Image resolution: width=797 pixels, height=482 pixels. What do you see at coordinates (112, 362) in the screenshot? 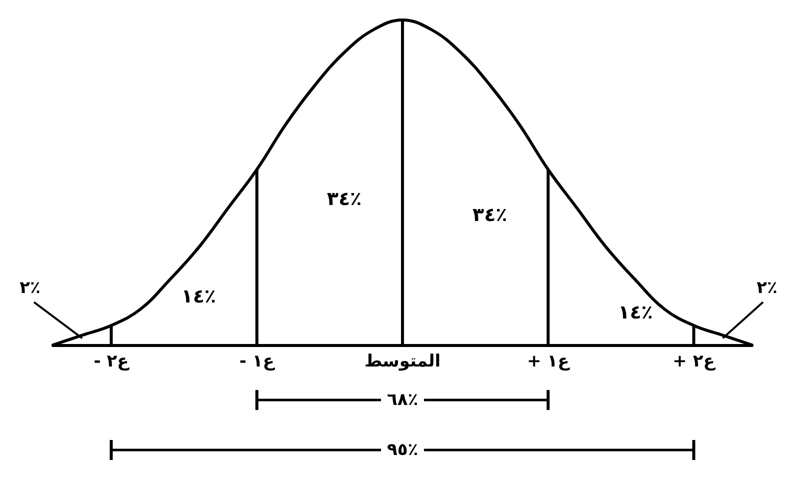
I see `x-tick-label: - ع٢` at bounding box center [112, 362].